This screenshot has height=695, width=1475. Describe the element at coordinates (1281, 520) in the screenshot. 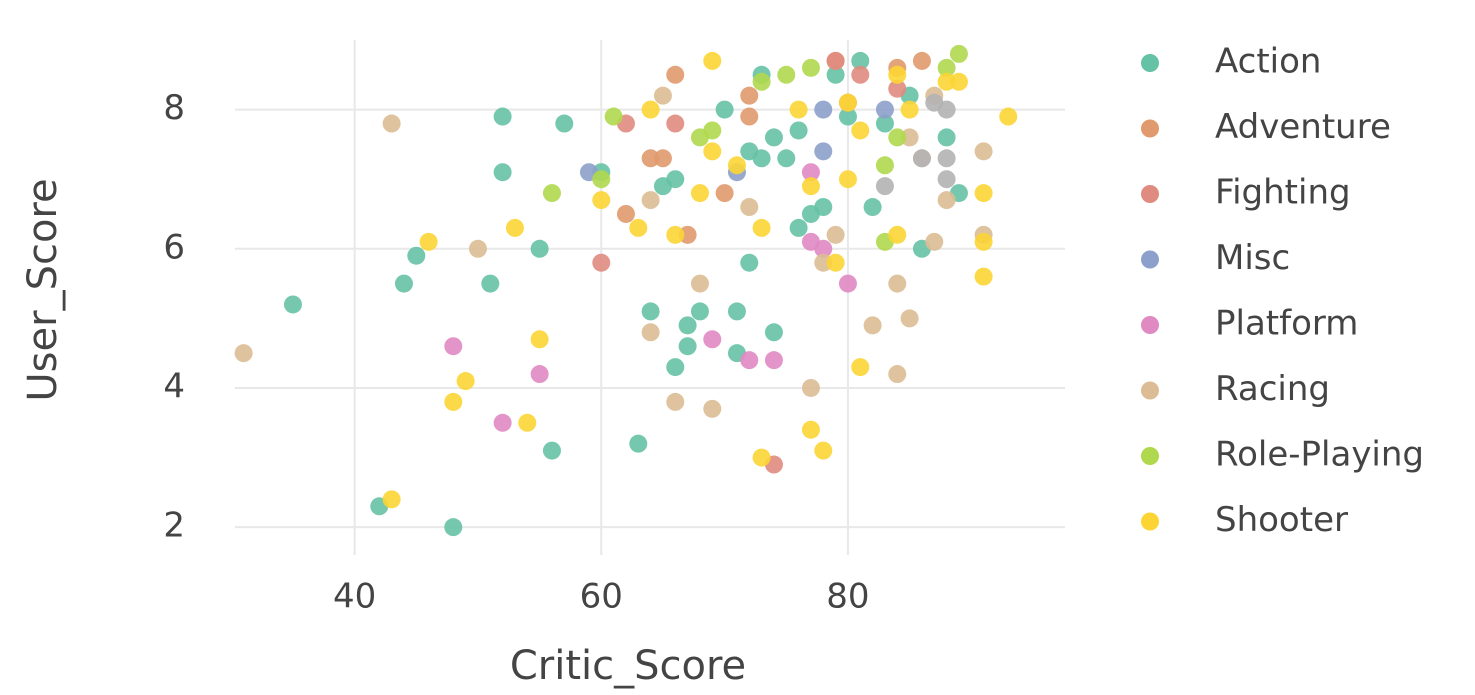

I see `legend-label: Shooter` at that location.